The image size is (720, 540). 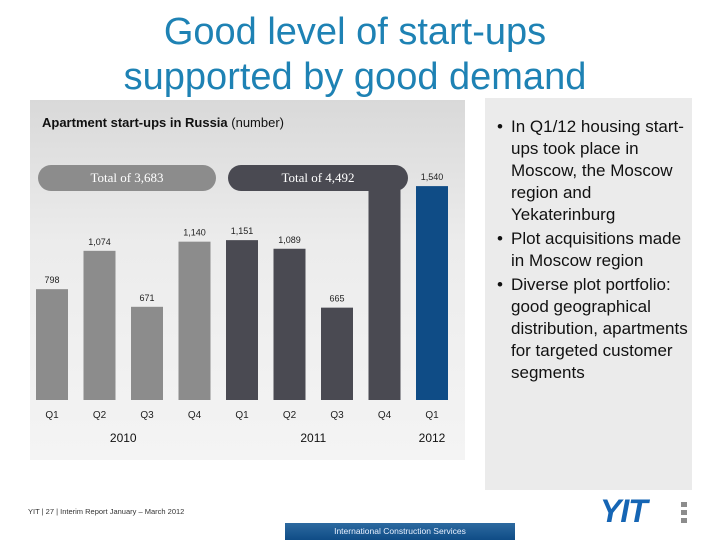 What do you see at coordinates (146, 298) in the screenshot?
I see `data-label: 671` at bounding box center [146, 298].